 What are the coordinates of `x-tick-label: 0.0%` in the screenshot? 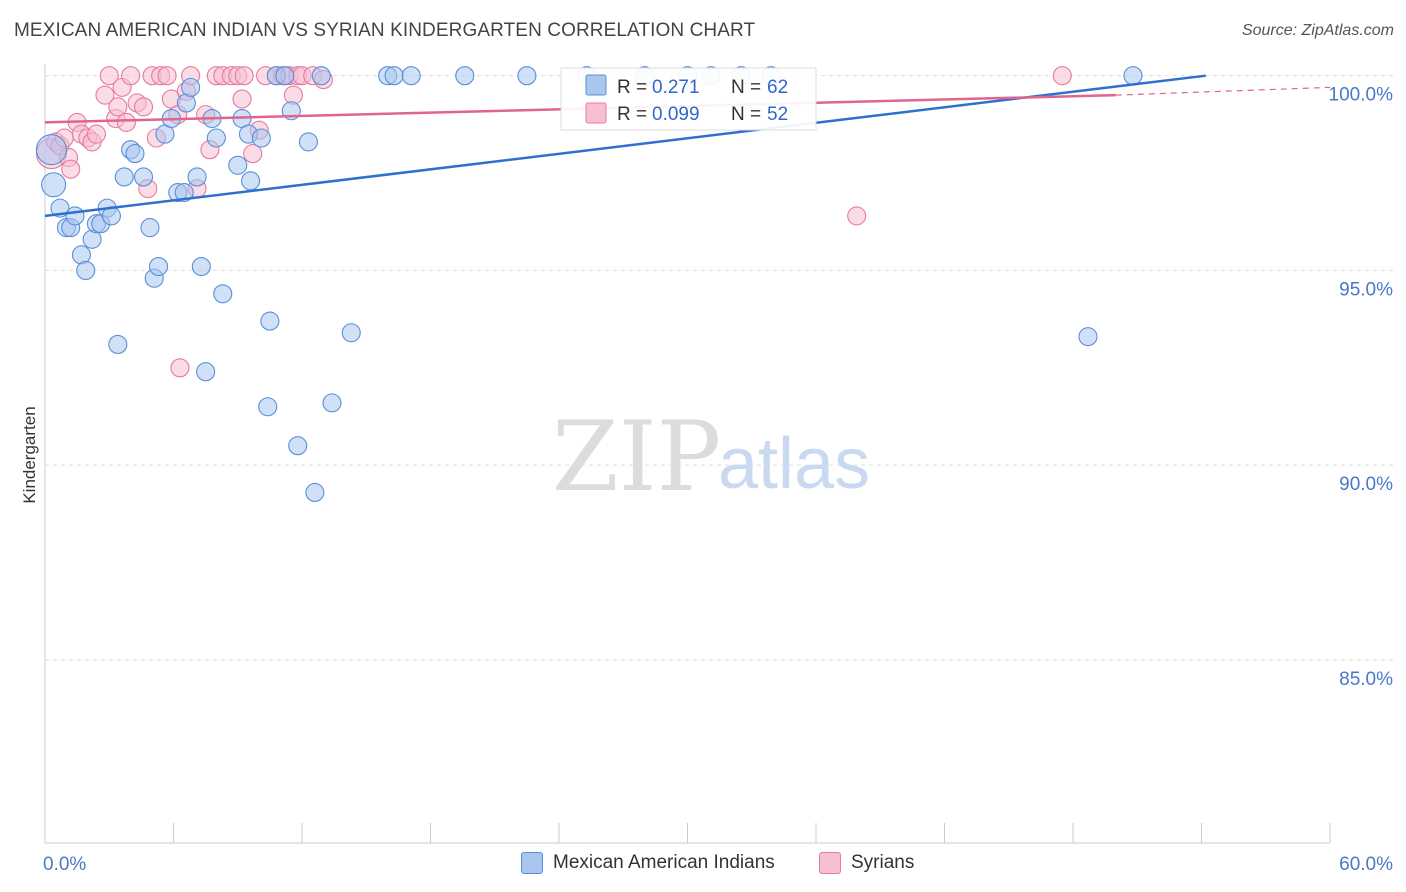 It's located at (64, 864).